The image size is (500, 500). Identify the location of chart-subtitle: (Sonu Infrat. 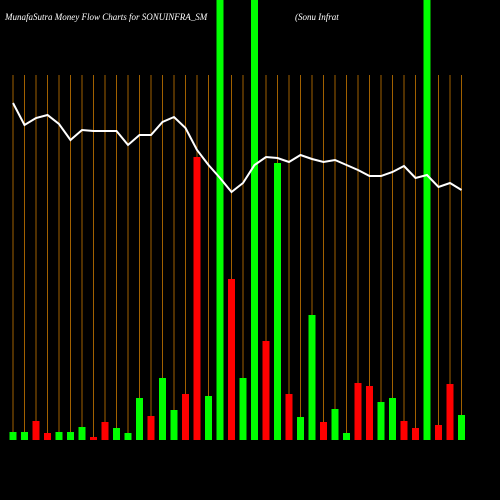
(317, 17).